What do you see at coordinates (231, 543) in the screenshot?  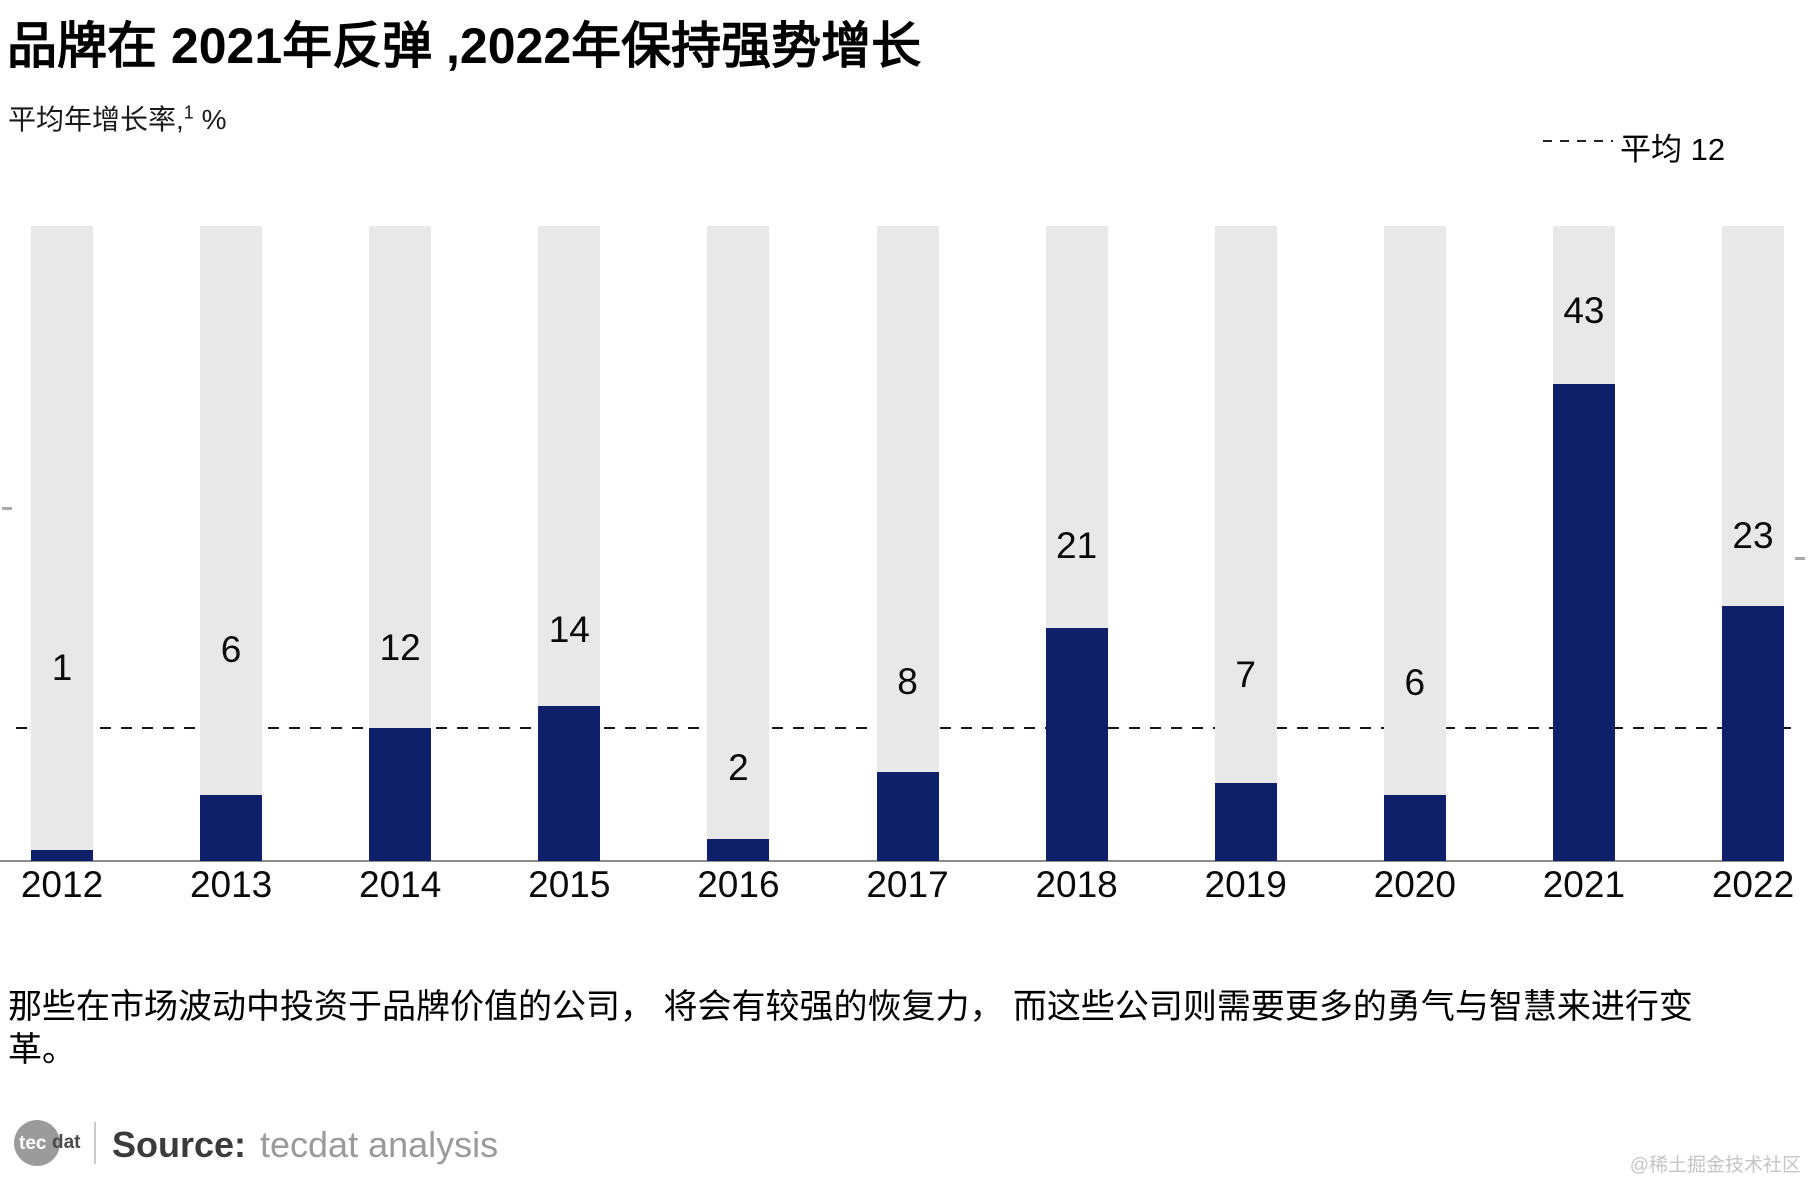 I see `bar-track-2013` at bounding box center [231, 543].